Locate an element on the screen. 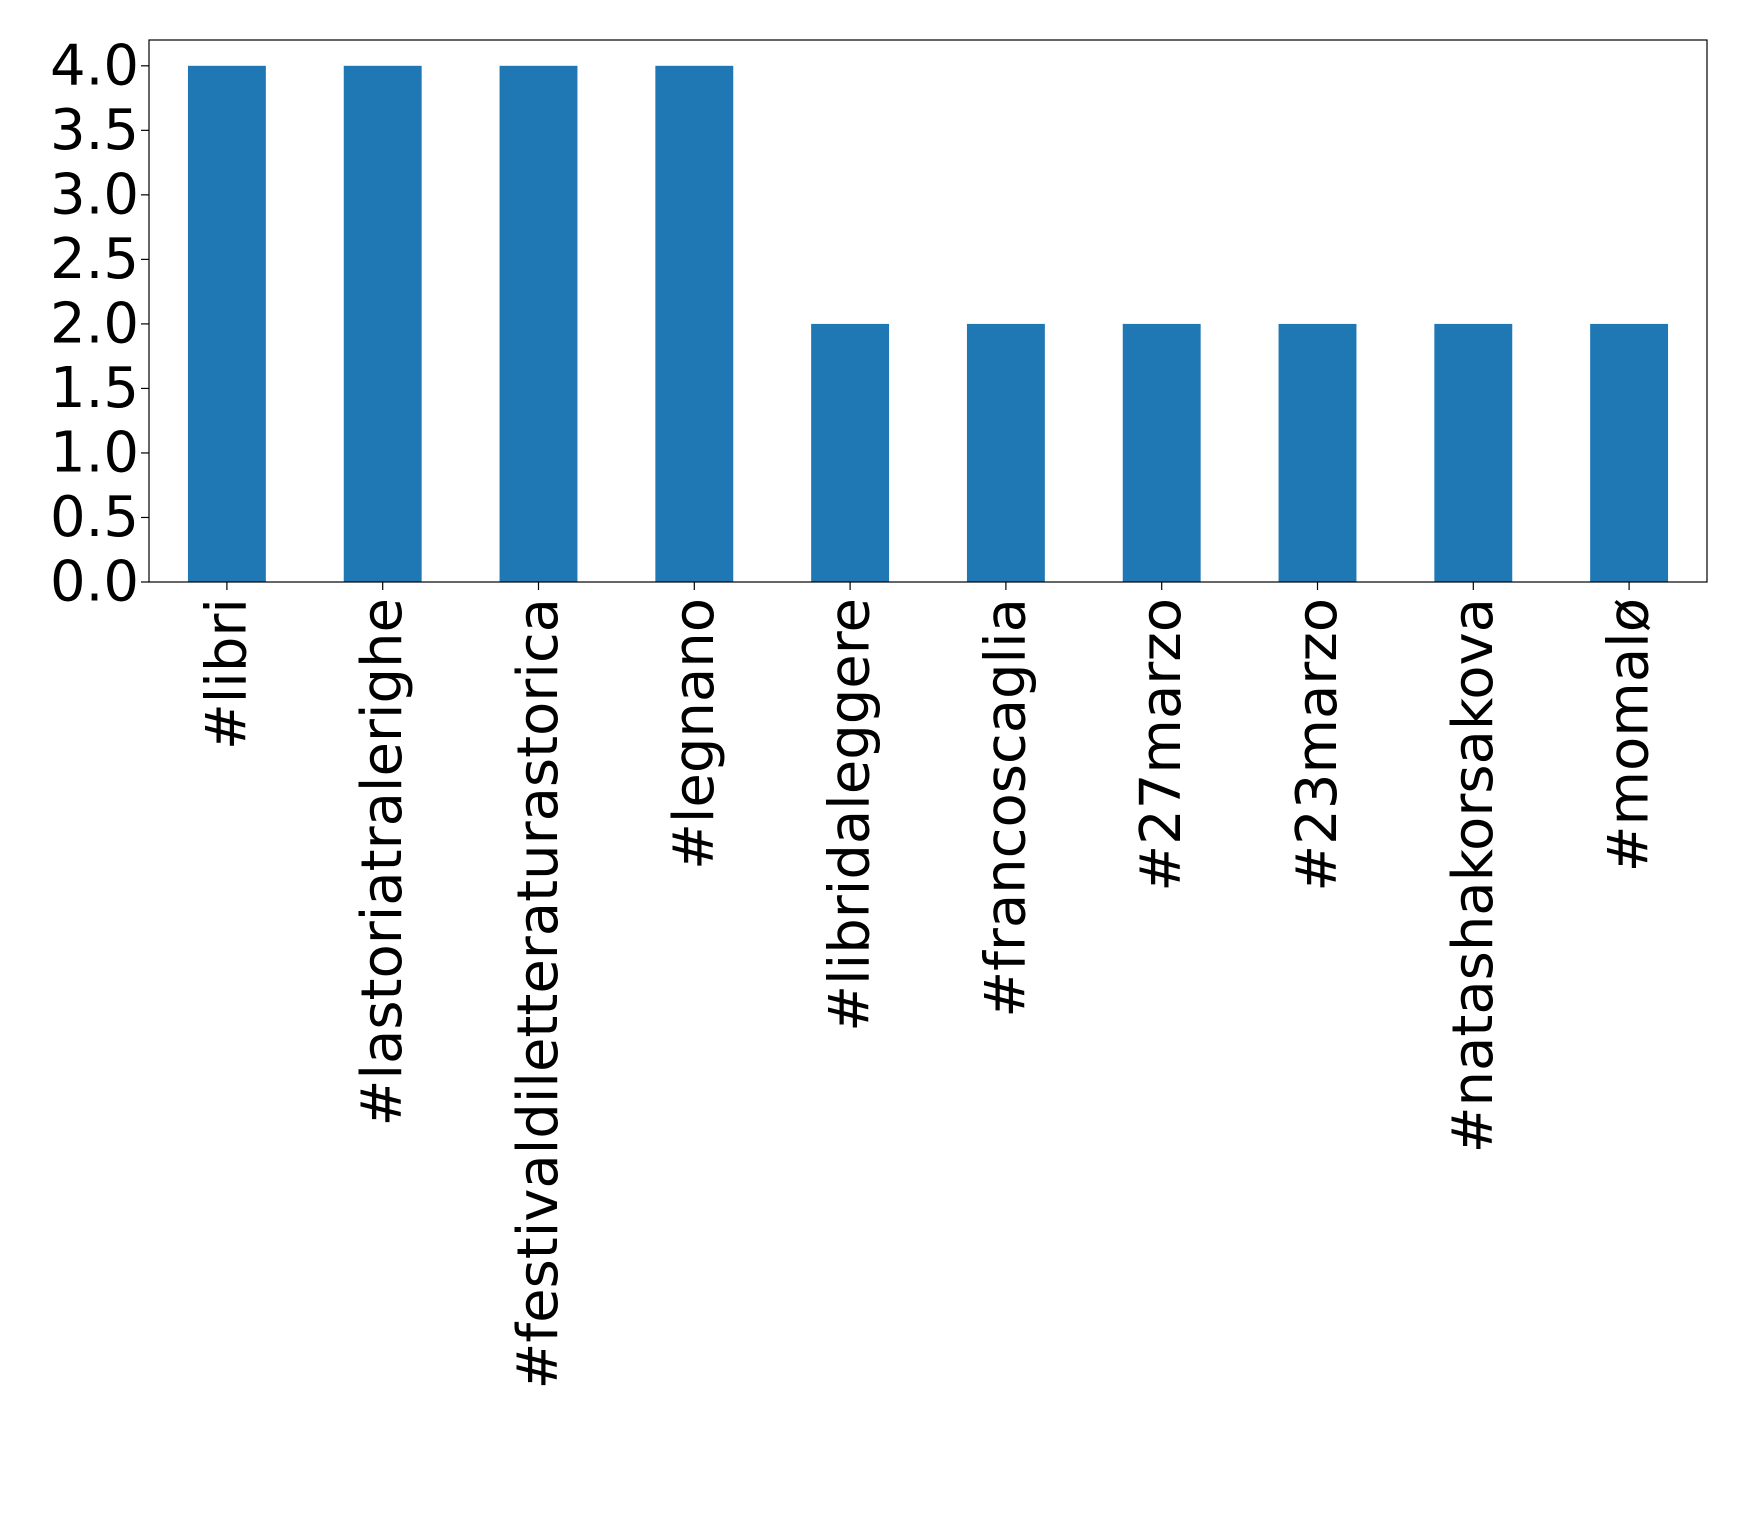 The image size is (1739, 1516). y-tick-label-0: 0.0 is located at coordinates (94, 582).